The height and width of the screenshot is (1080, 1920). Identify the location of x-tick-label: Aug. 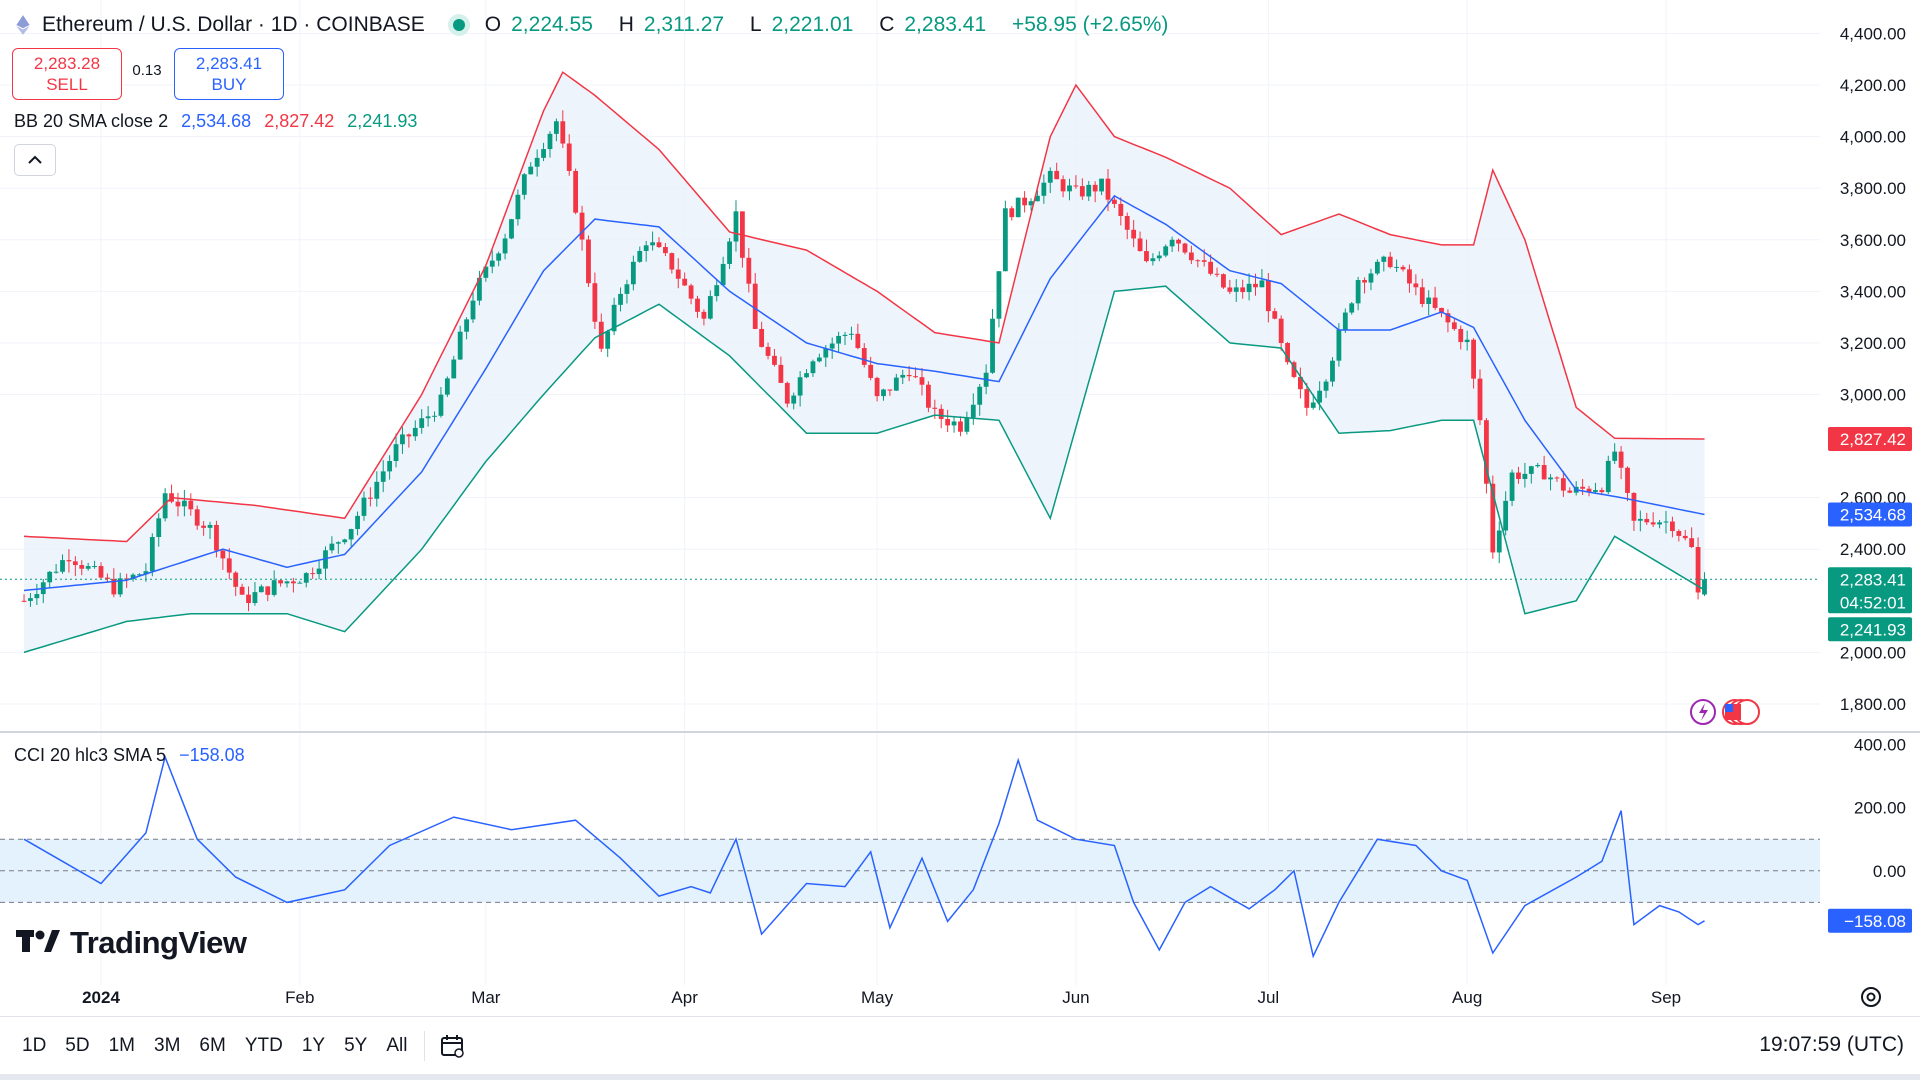
(1467, 997).